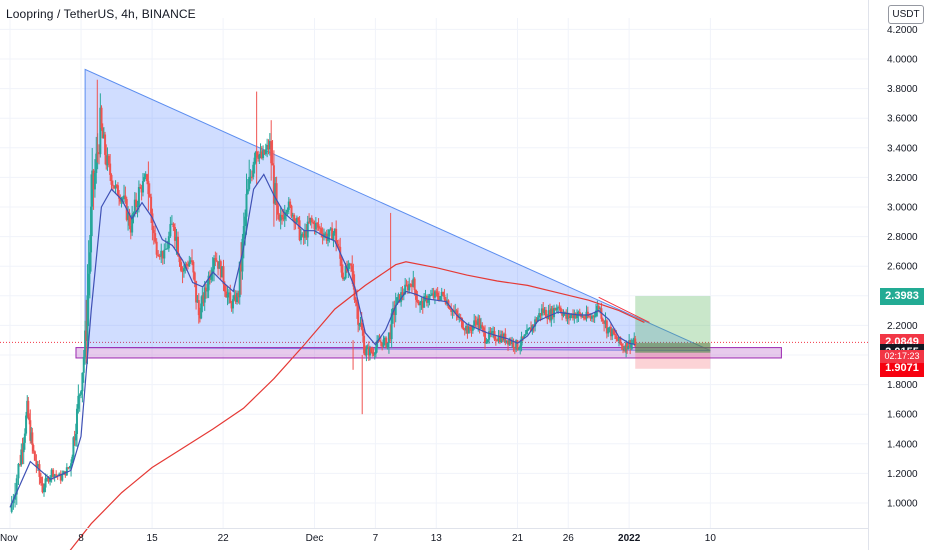  Describe the element at coordinates (624, 309) in the screenshot. I see `resistance-line` at that location.